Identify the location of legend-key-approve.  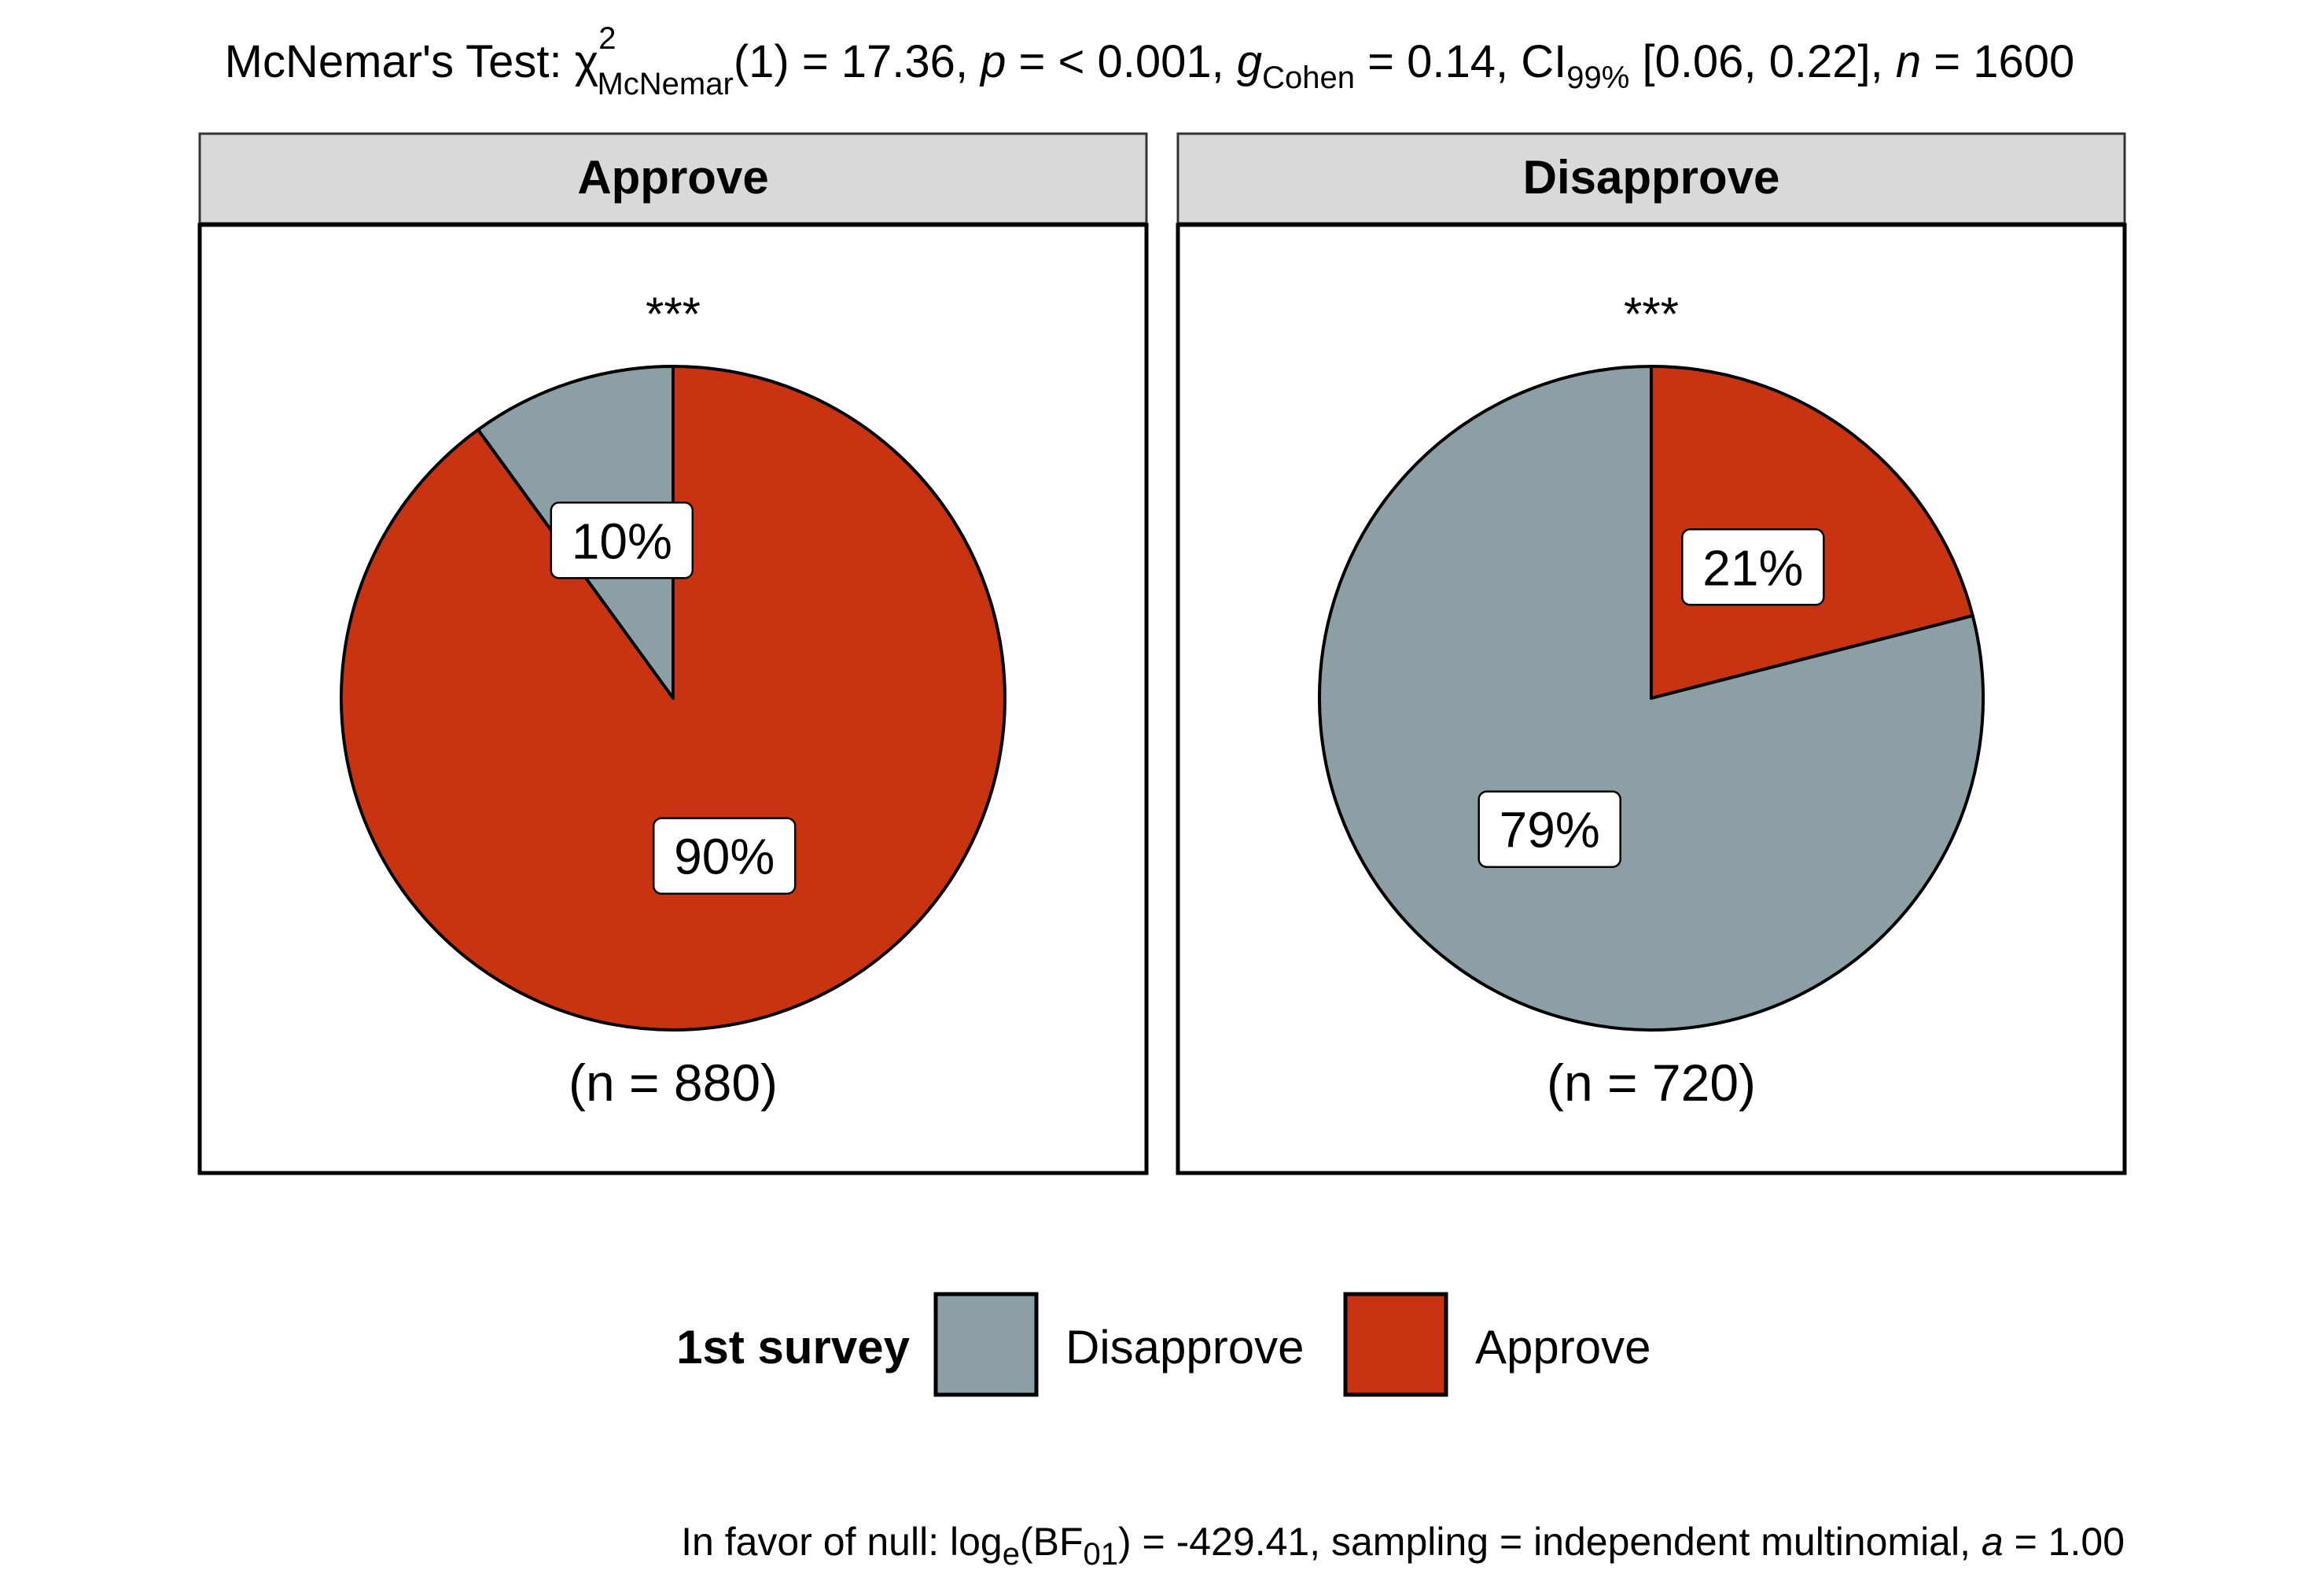
(1395, 1344).